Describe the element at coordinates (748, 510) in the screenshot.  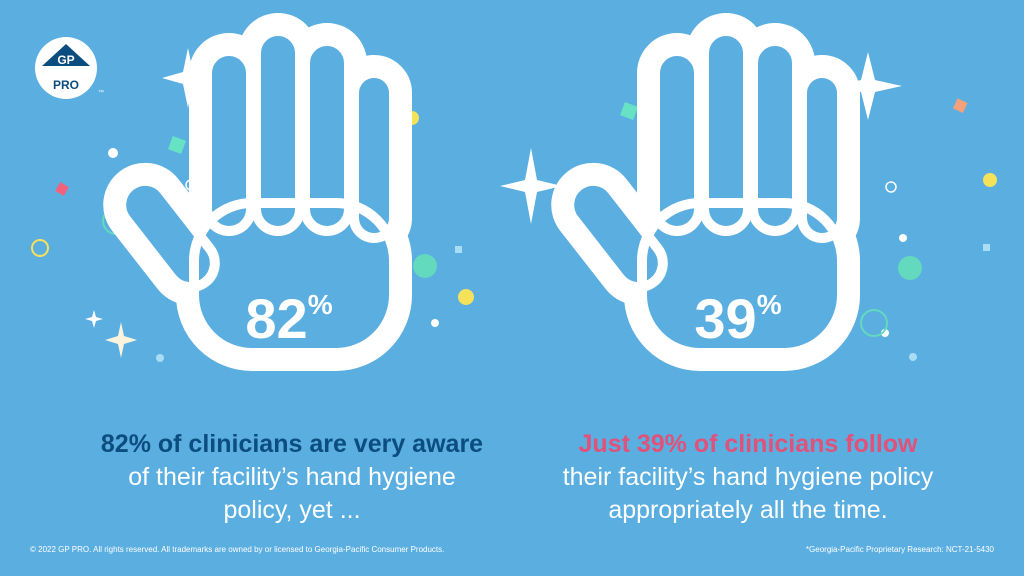
I see `right-caption-line-2: appropriately all the time.` at that location.